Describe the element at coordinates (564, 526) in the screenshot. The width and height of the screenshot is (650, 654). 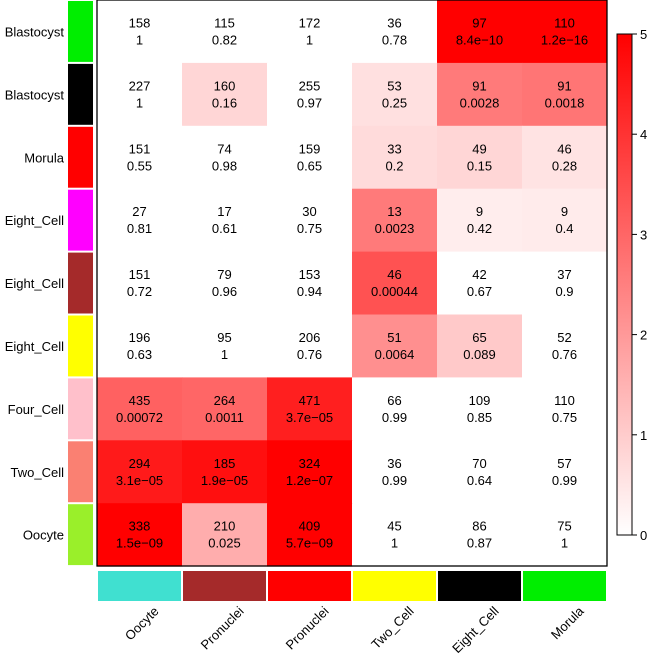
I see `cell-count-label: 75` at that location.